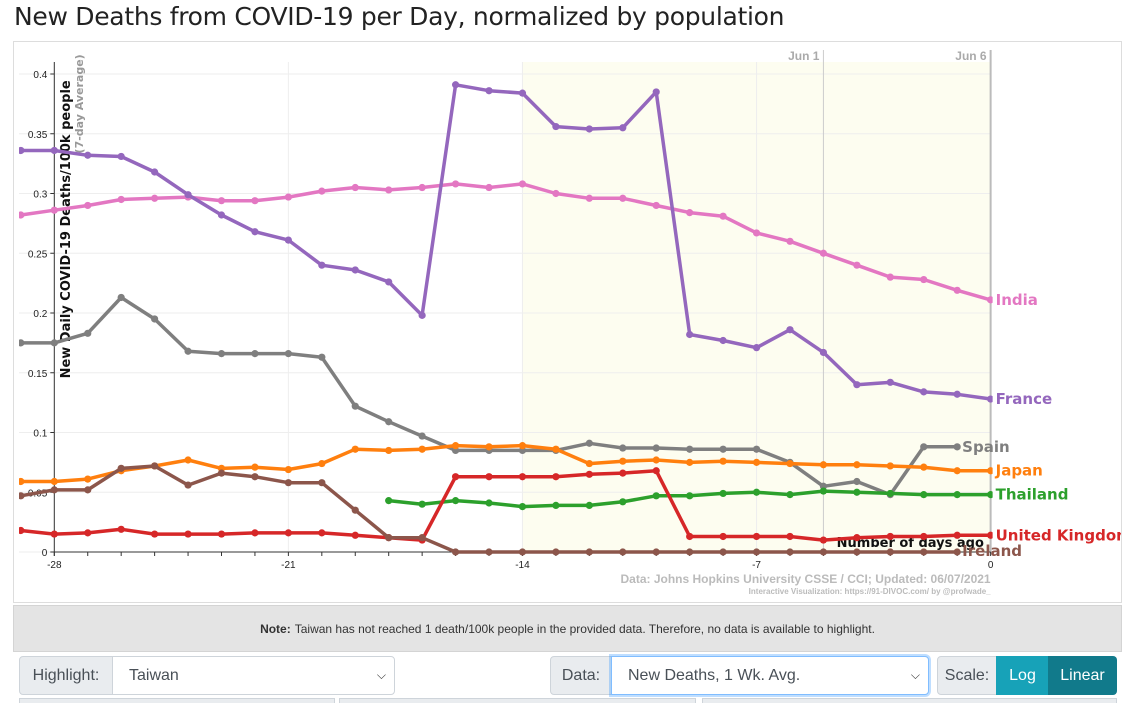  Describe the element at coordinates (505, 505) in the screenshot. I see `series-line-united-kingdom` at that location.